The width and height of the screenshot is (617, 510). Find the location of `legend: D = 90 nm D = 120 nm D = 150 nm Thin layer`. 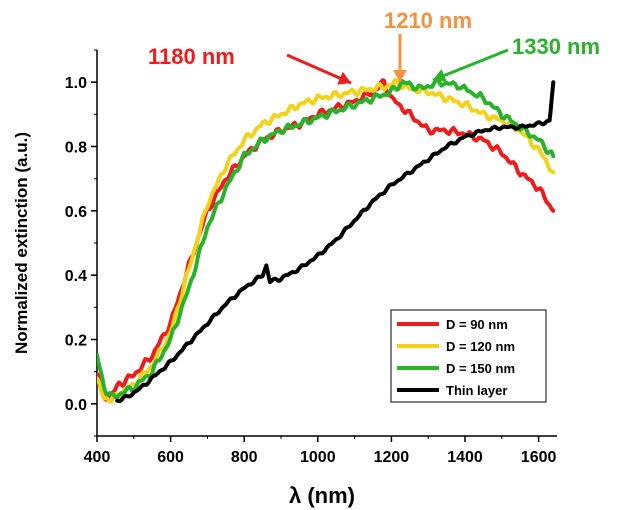

legend: D = 90 nm D = 120 nm D = 150 nm Thin layer is located at coordinates (468, 356).